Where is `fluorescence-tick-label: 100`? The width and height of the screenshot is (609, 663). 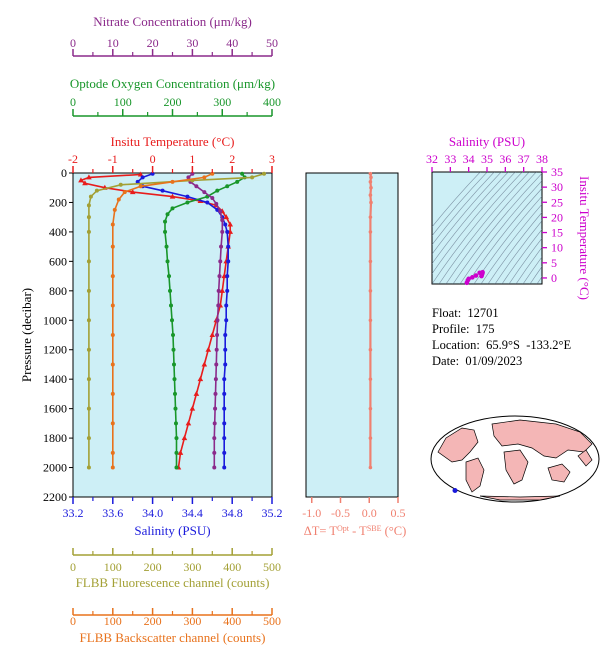 fluorescence-tick-label: 100 is located at coordinates (113, 567).